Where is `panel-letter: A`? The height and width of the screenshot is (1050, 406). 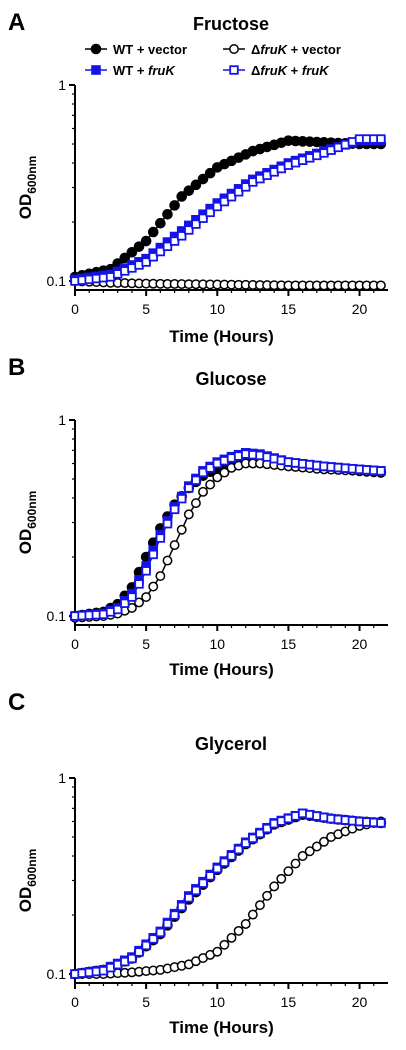 panel-letter: A is located at coordinates (16, 22).